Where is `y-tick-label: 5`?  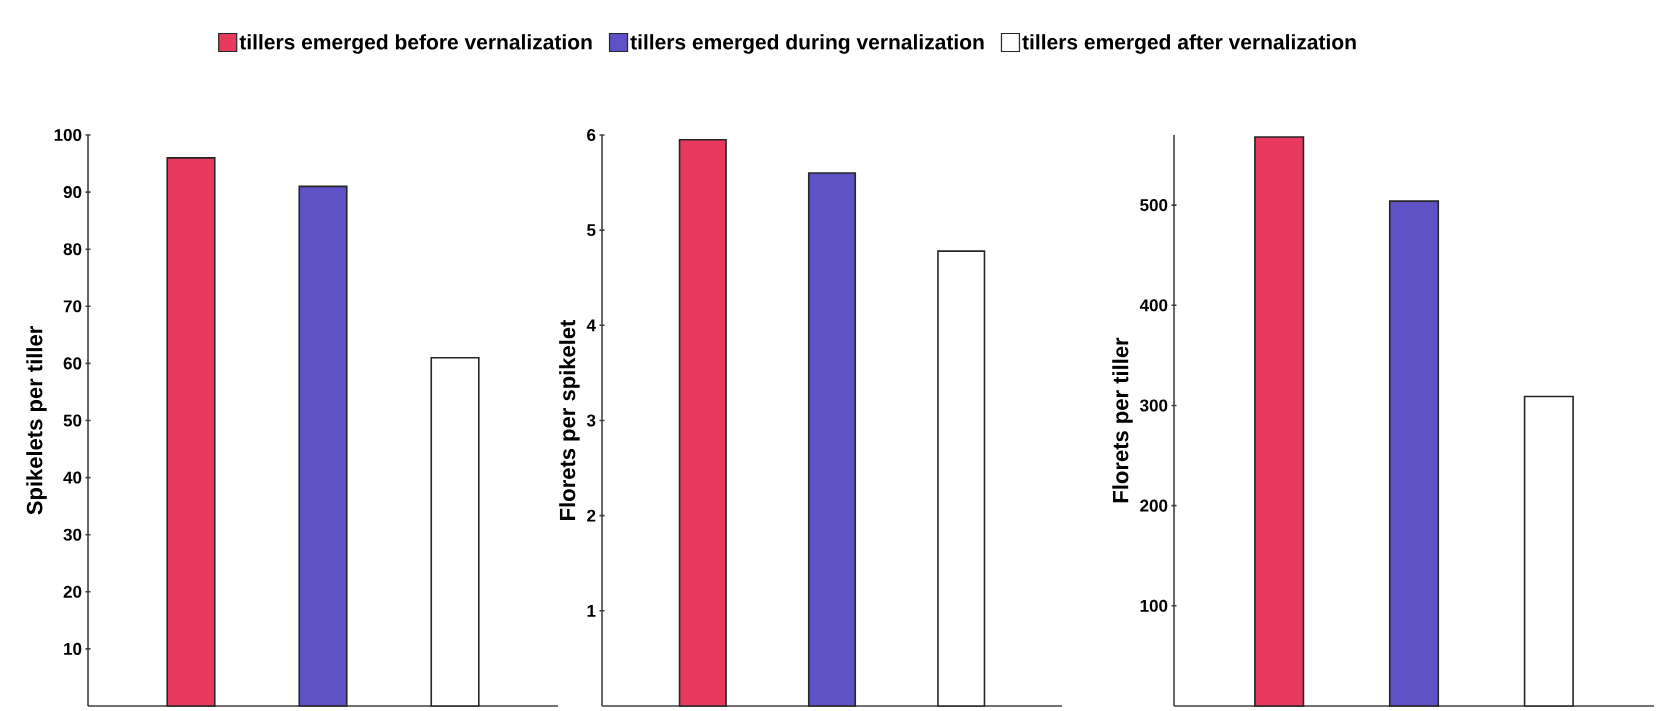 y-tick-label: 5 is located at coordinates (591, 230).